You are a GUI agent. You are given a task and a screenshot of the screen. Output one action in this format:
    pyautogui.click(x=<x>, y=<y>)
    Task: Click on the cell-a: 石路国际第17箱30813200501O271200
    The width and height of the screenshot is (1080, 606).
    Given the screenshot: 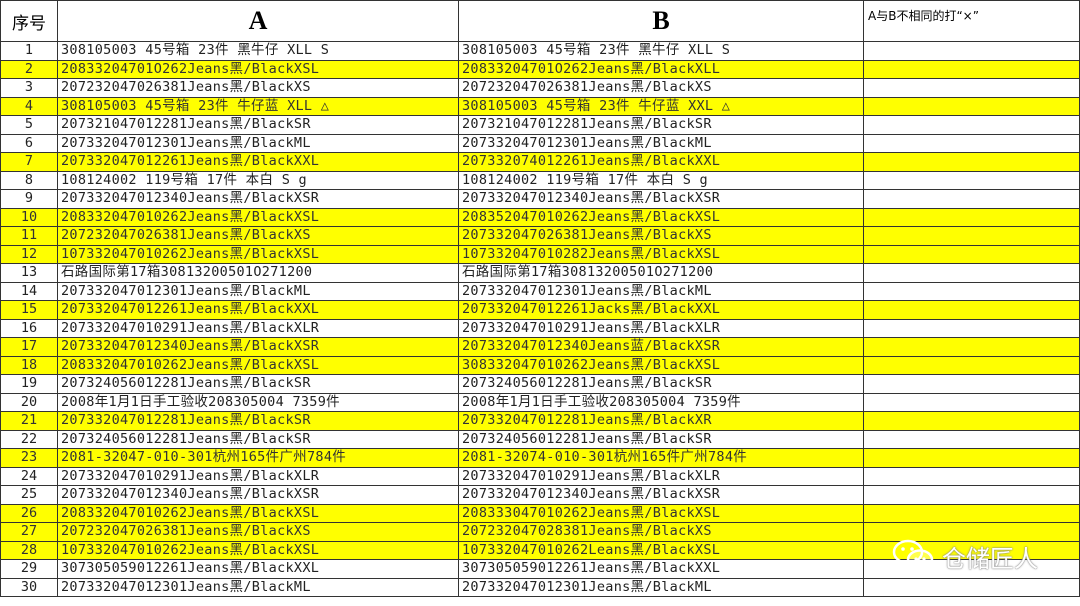 What is the action you would take?
    pyautogui.click(x=258, y=273)
    